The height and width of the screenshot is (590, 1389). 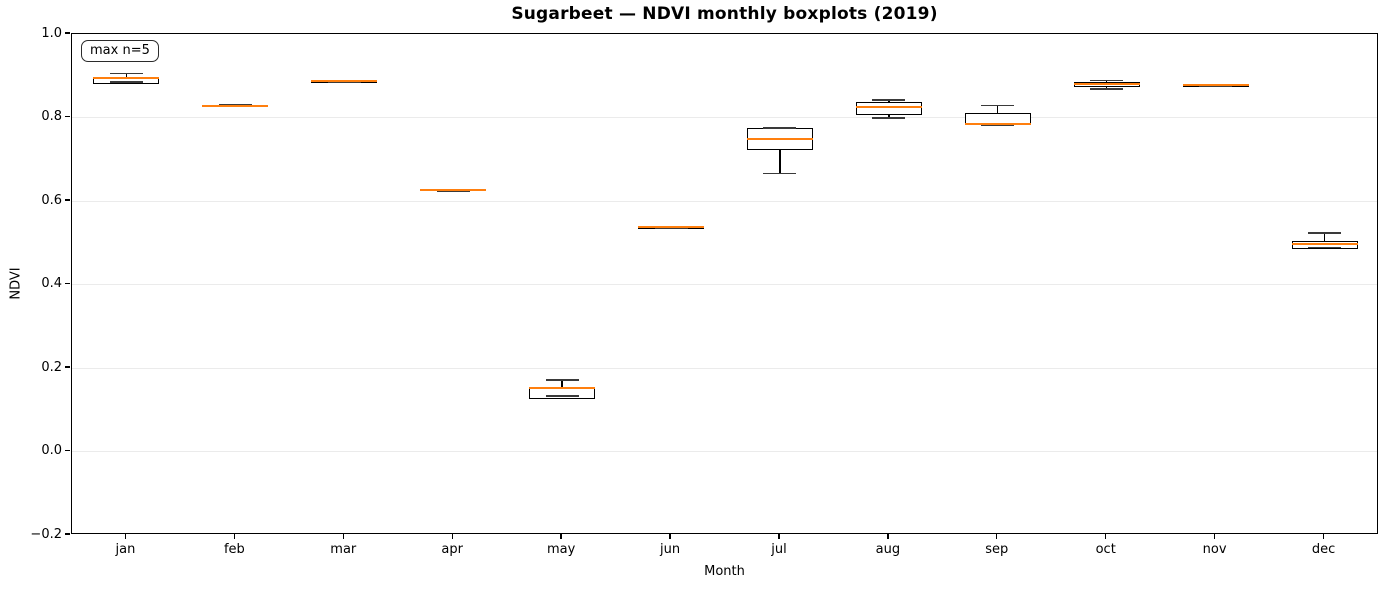 What do you see at coordinates (670, 549) in the screenshot?
I see `x-tick-label-jun: jun` at bounding box center [670, 549].